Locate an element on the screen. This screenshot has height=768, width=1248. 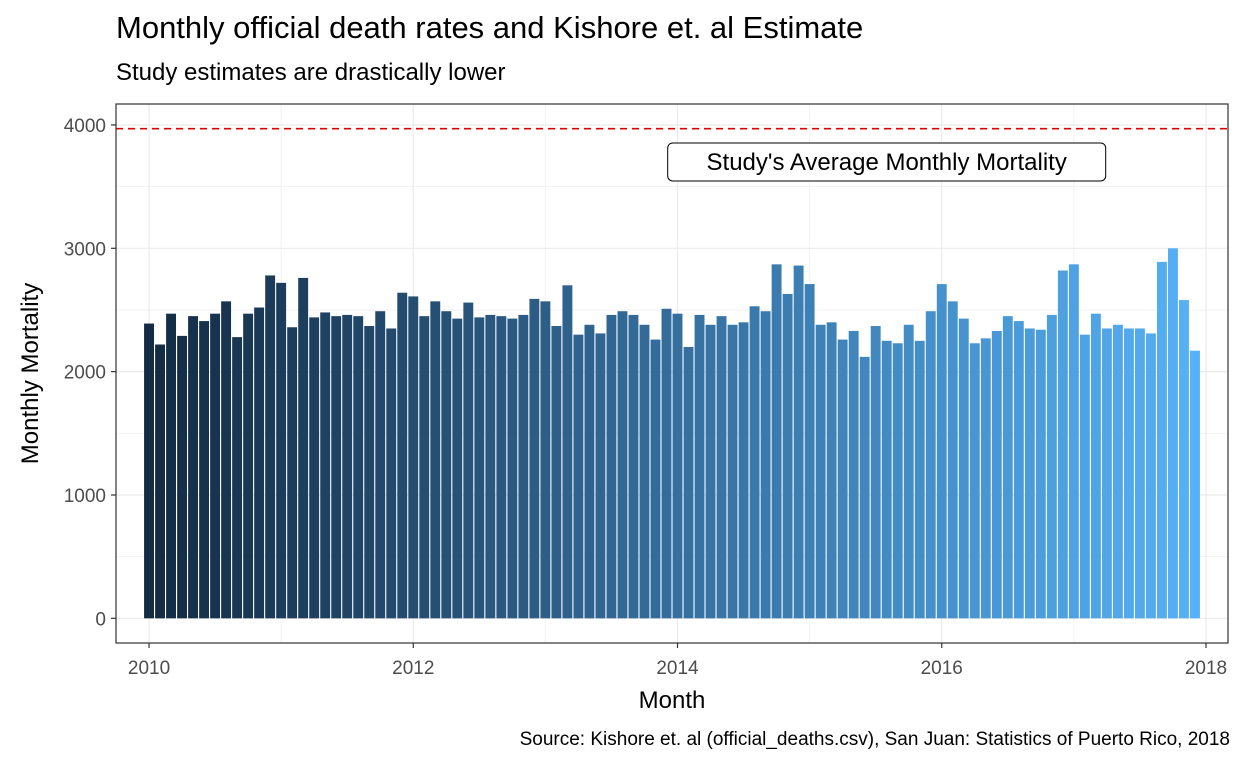
x-axis-title: Month is located at coordinates (672, 700).